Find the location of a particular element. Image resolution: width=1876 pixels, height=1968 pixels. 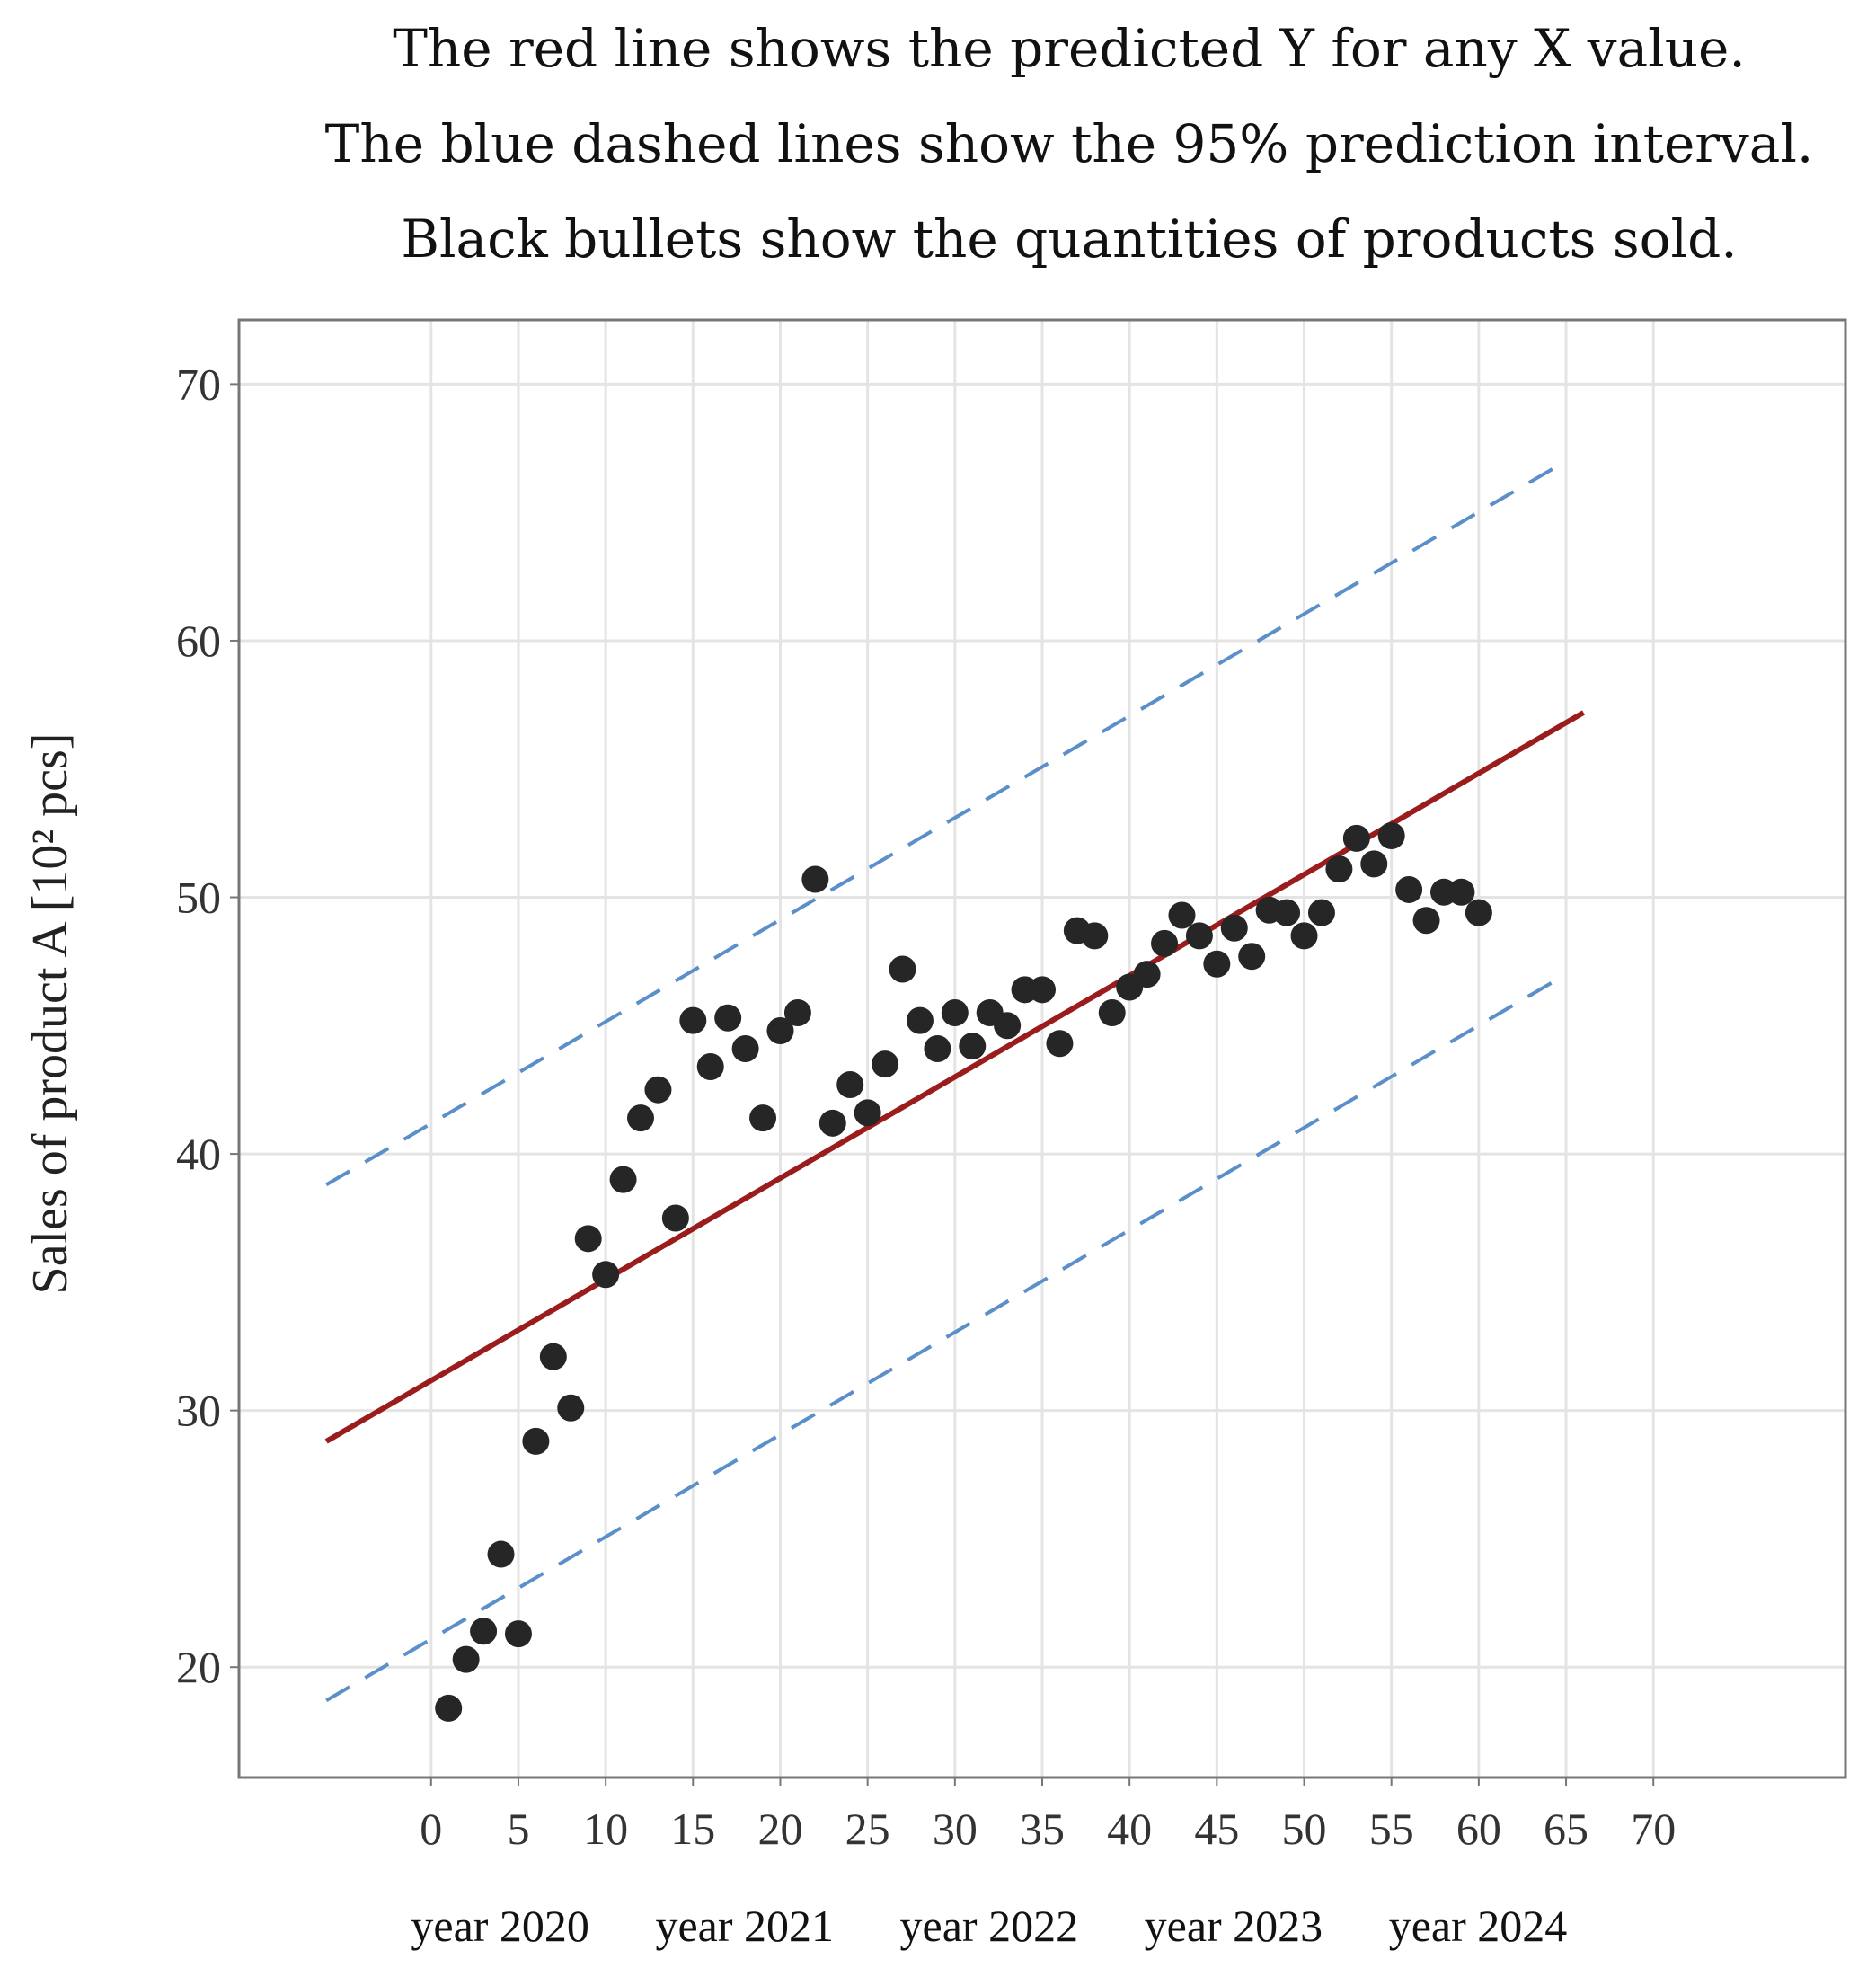

x-tick-label-15: 15 is located at coordinates (693, 1829).